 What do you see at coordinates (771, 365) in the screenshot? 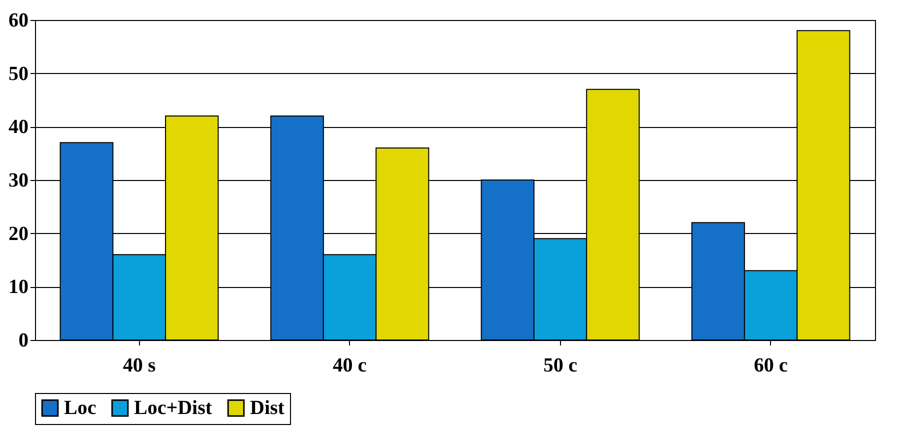
I see `x-tick-label: 60 c` at bounding box center [771, 365].